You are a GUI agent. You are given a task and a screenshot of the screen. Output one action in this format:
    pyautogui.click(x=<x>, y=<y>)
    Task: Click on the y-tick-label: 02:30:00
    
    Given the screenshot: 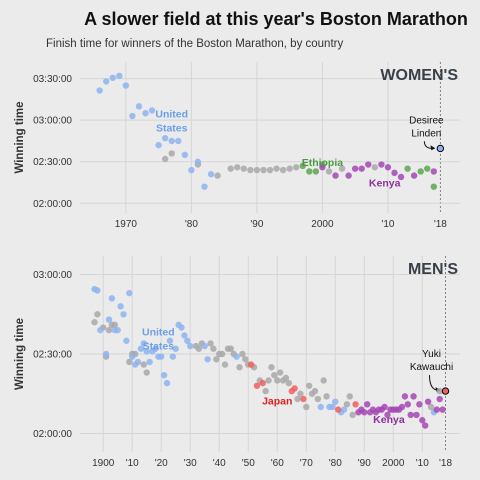 What is the action you would take?
    pyautogui.click(x=52, y=162)
    